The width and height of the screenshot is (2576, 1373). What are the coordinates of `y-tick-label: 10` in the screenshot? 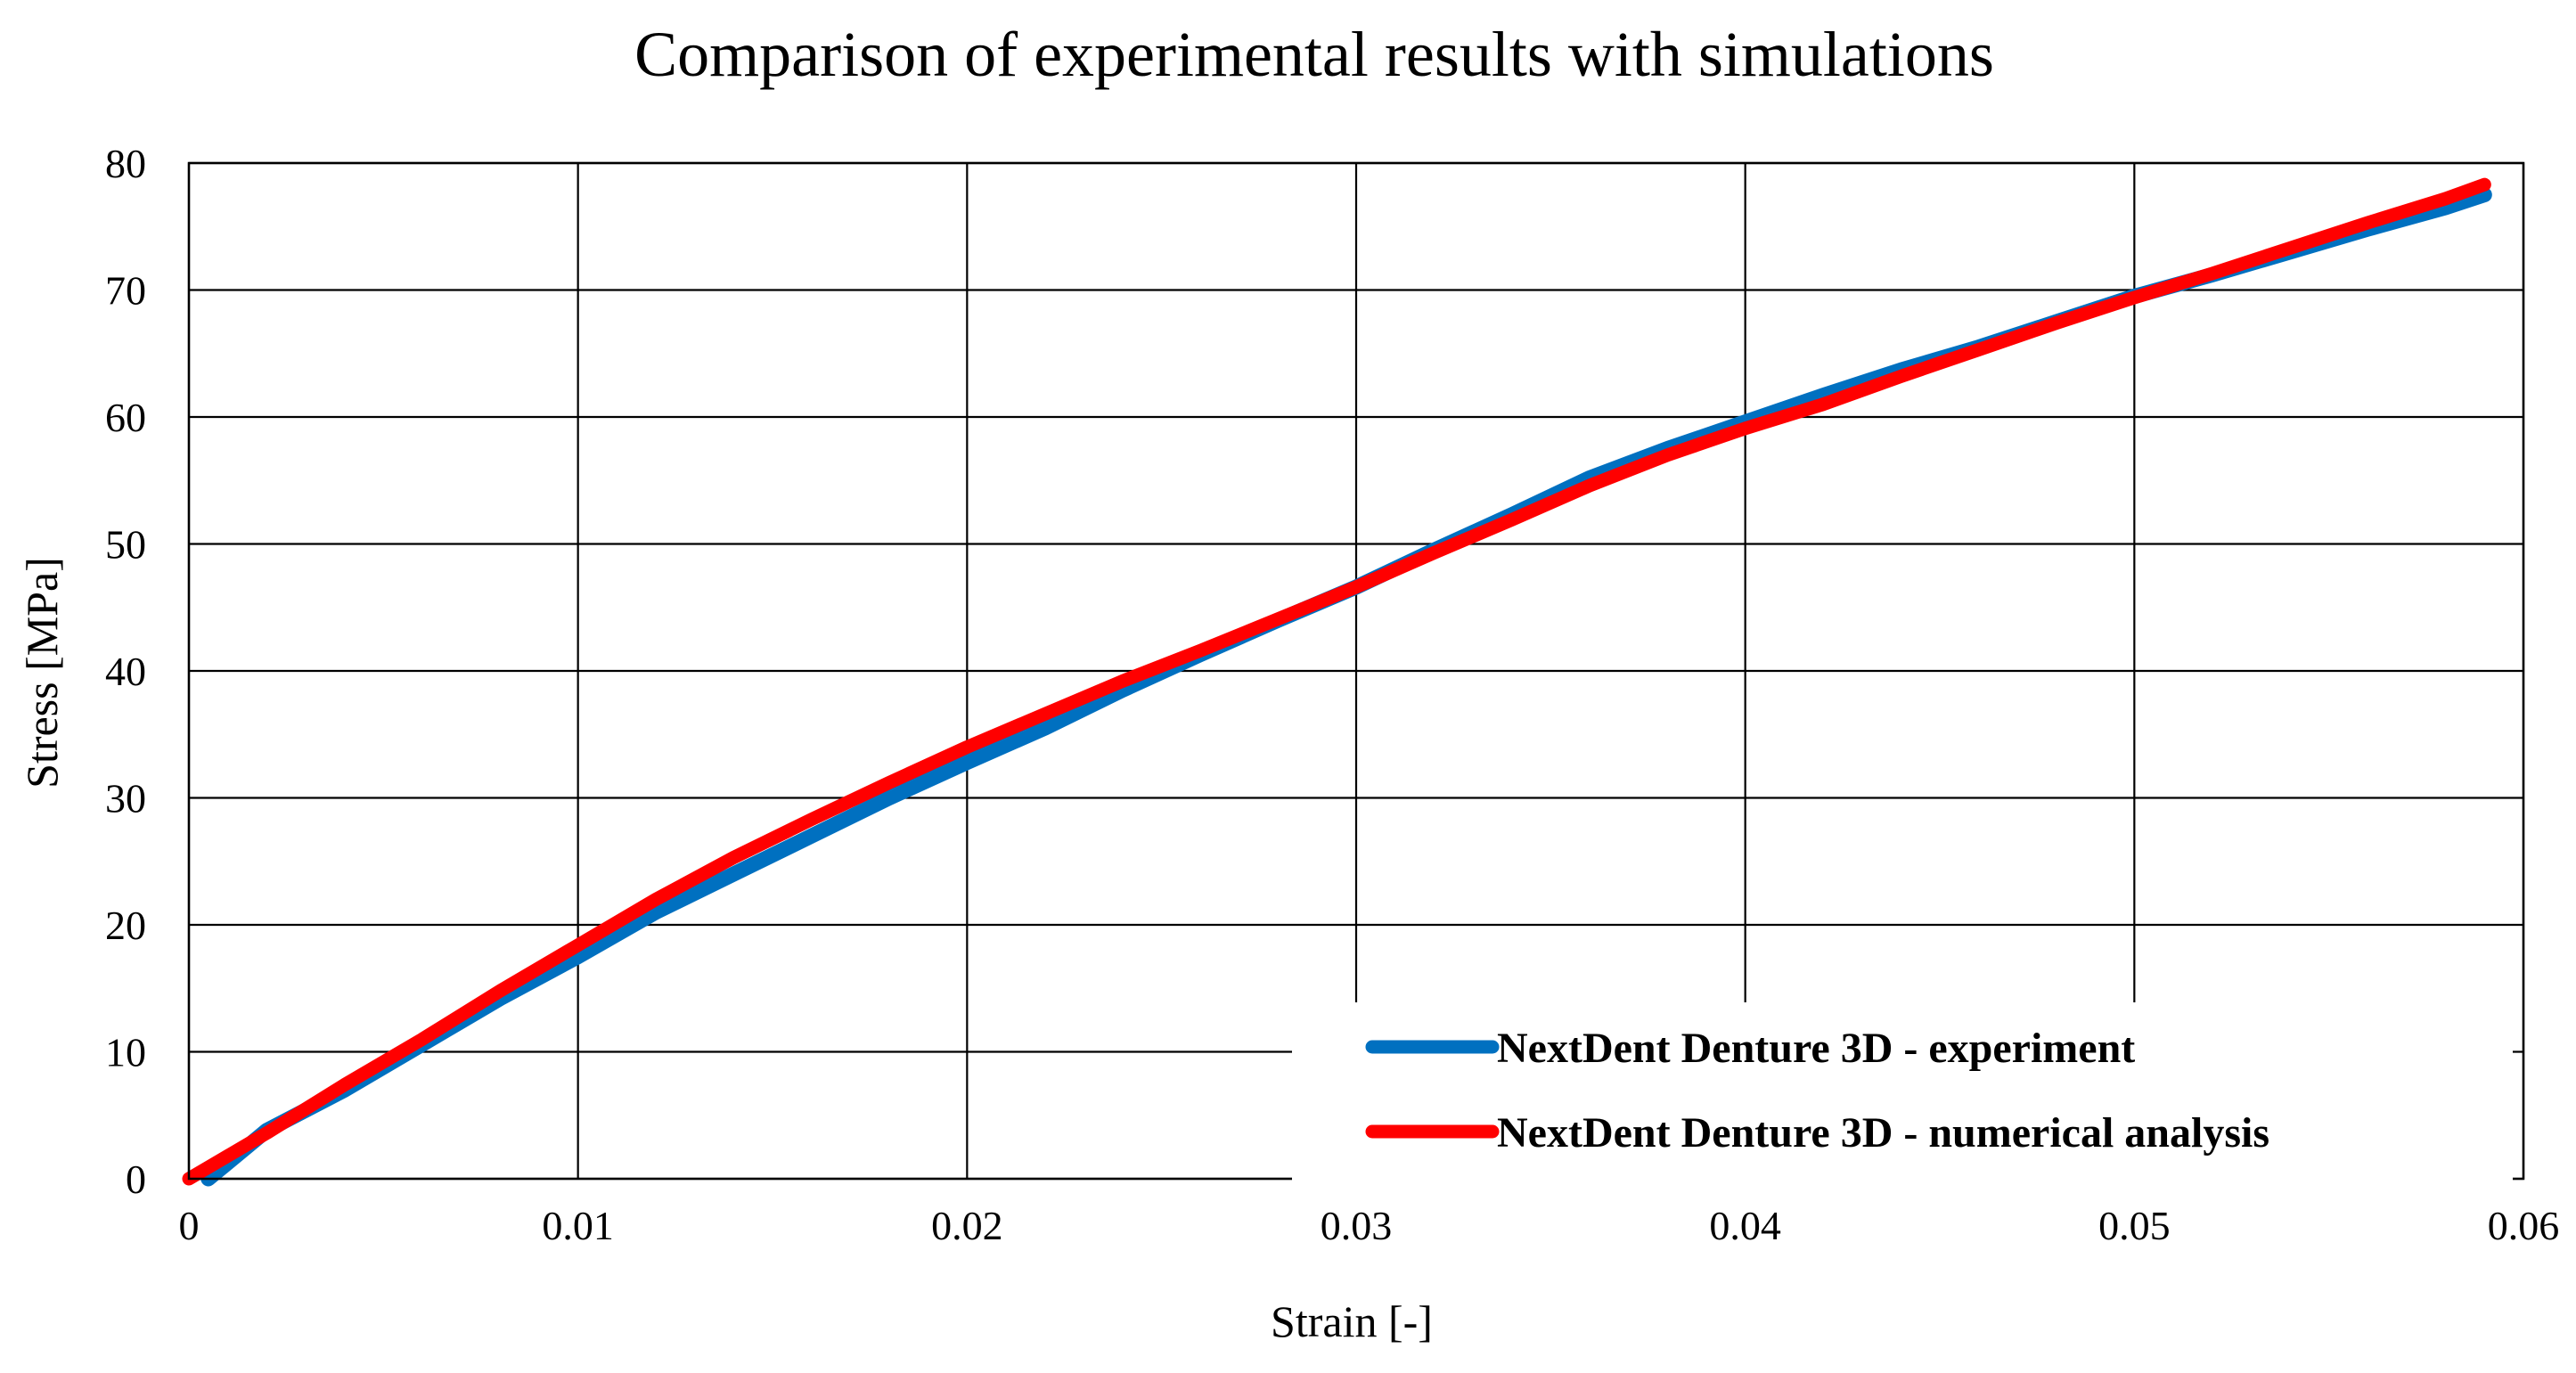 It's located at (125, 1053).